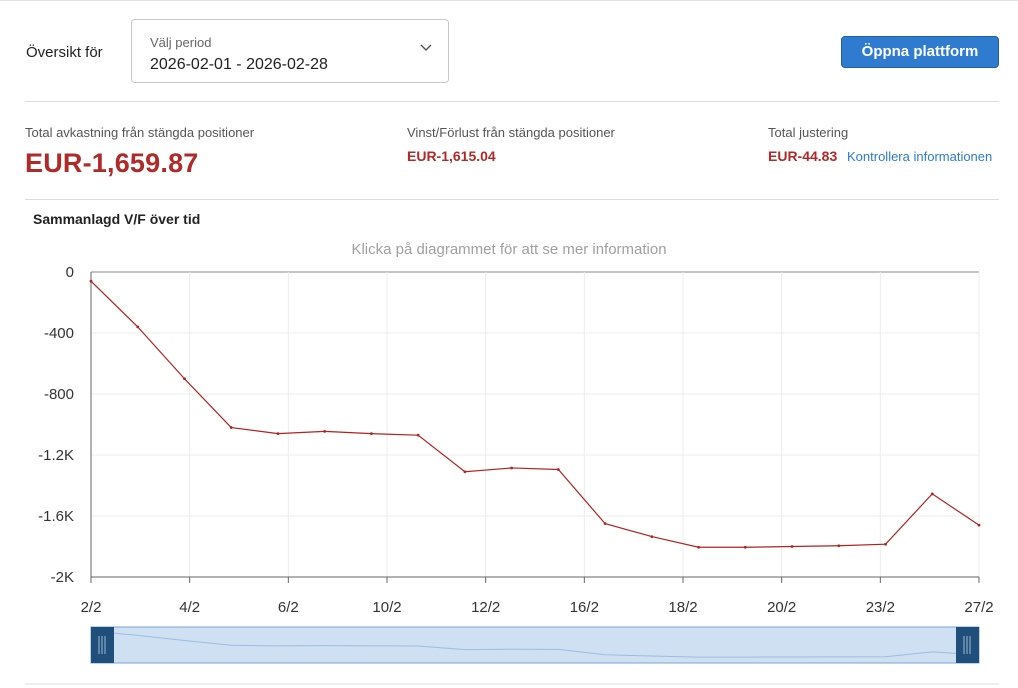  What do you see at coordinates (117, 219) in the screenshot?
I see `chart-title: Sammanlagd V/F över tid` at bounding box center [117, 219].